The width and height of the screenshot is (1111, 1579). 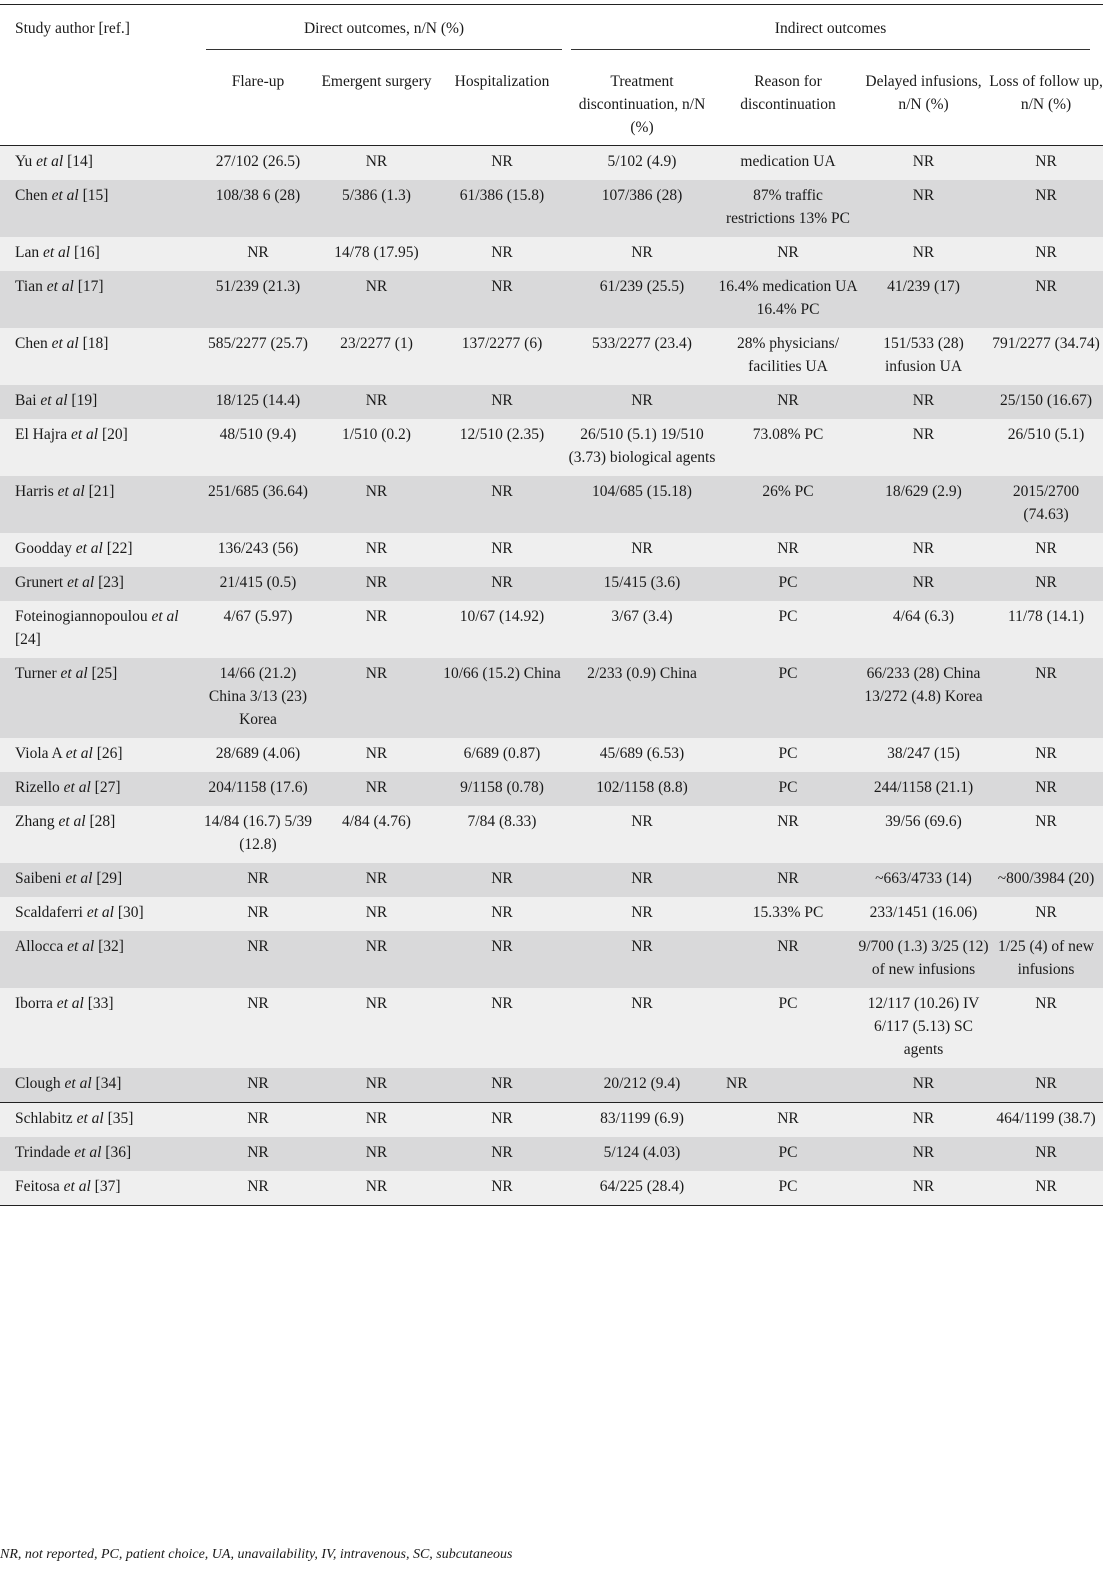 I want to click on cell-delayed-infusions: 4/64 (6.3), so click(x=923, y=629).